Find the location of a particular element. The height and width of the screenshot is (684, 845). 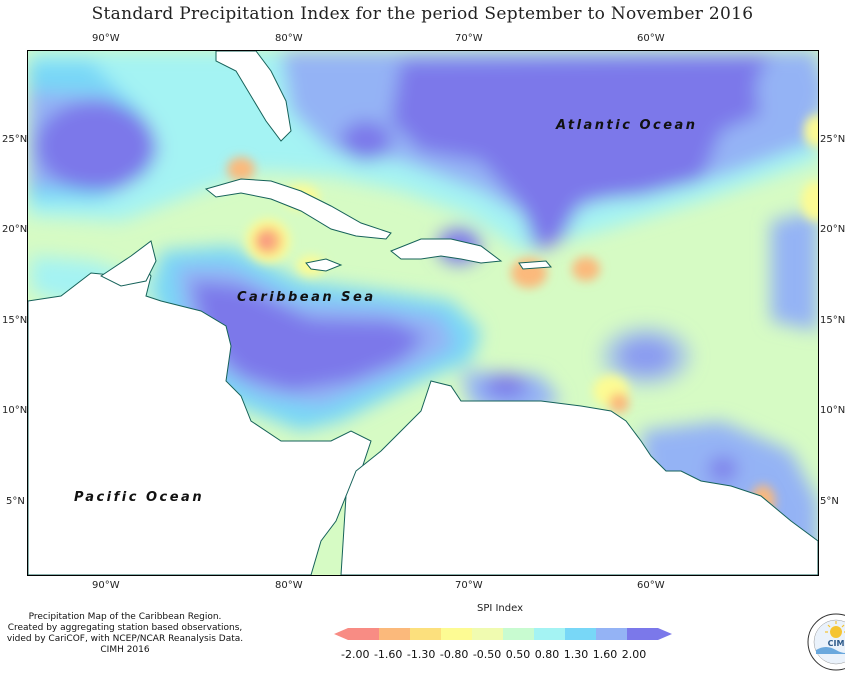

florida is located at coordinates (253, 96).